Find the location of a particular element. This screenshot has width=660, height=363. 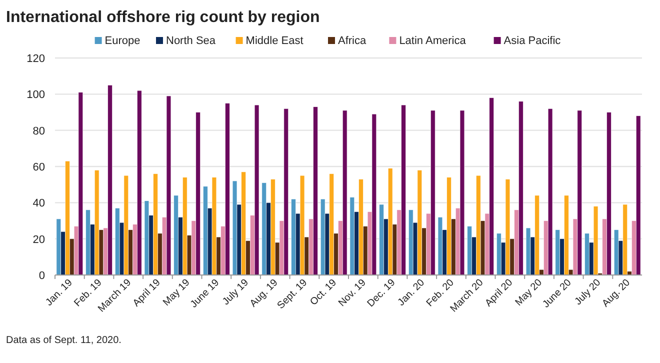

x-tick-label: May 19 is located at coordinates (177, 292).